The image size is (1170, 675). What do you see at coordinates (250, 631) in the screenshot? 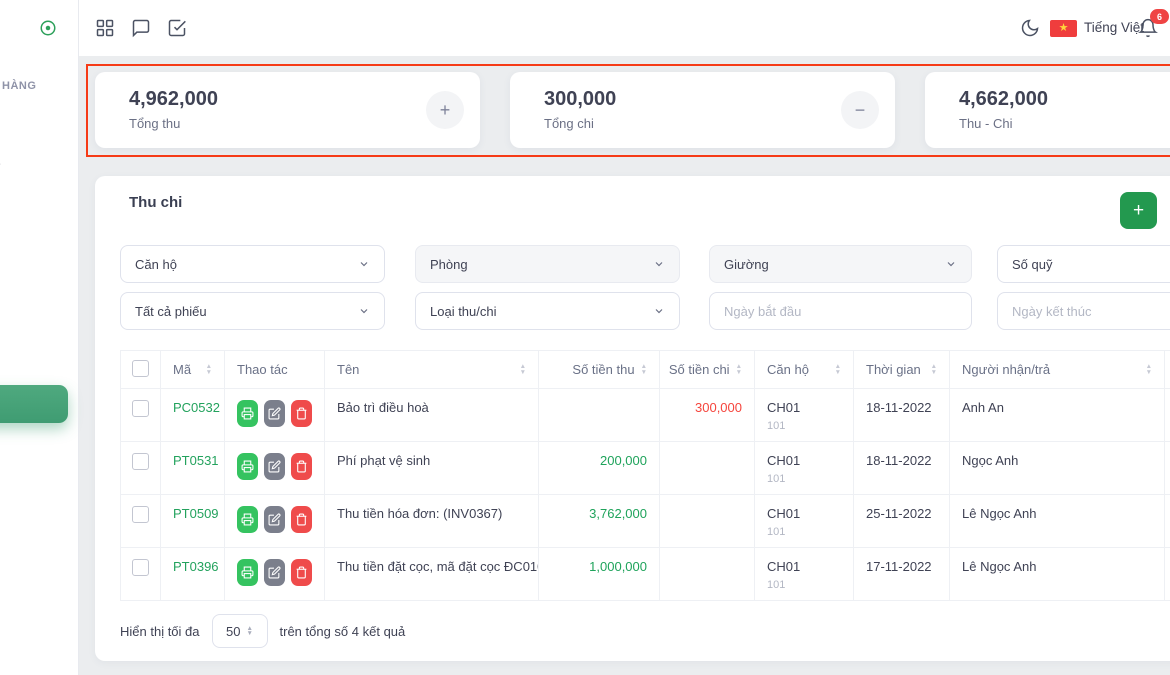
I see `stepper-arrows-icon` at bounding box center [250, 631].